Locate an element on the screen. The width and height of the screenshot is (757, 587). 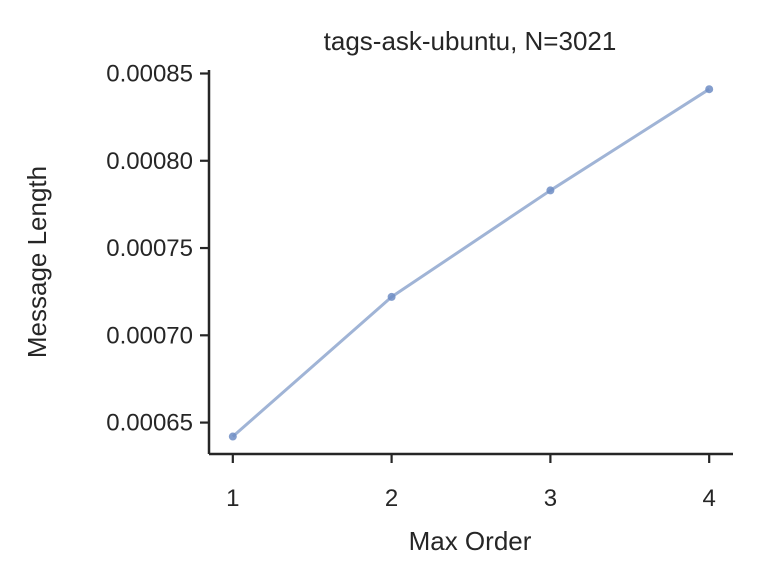
y-ticks: 0.00065 0.00070 0.00075 0.00080 0.00085 is located at coordinates (157, 248).